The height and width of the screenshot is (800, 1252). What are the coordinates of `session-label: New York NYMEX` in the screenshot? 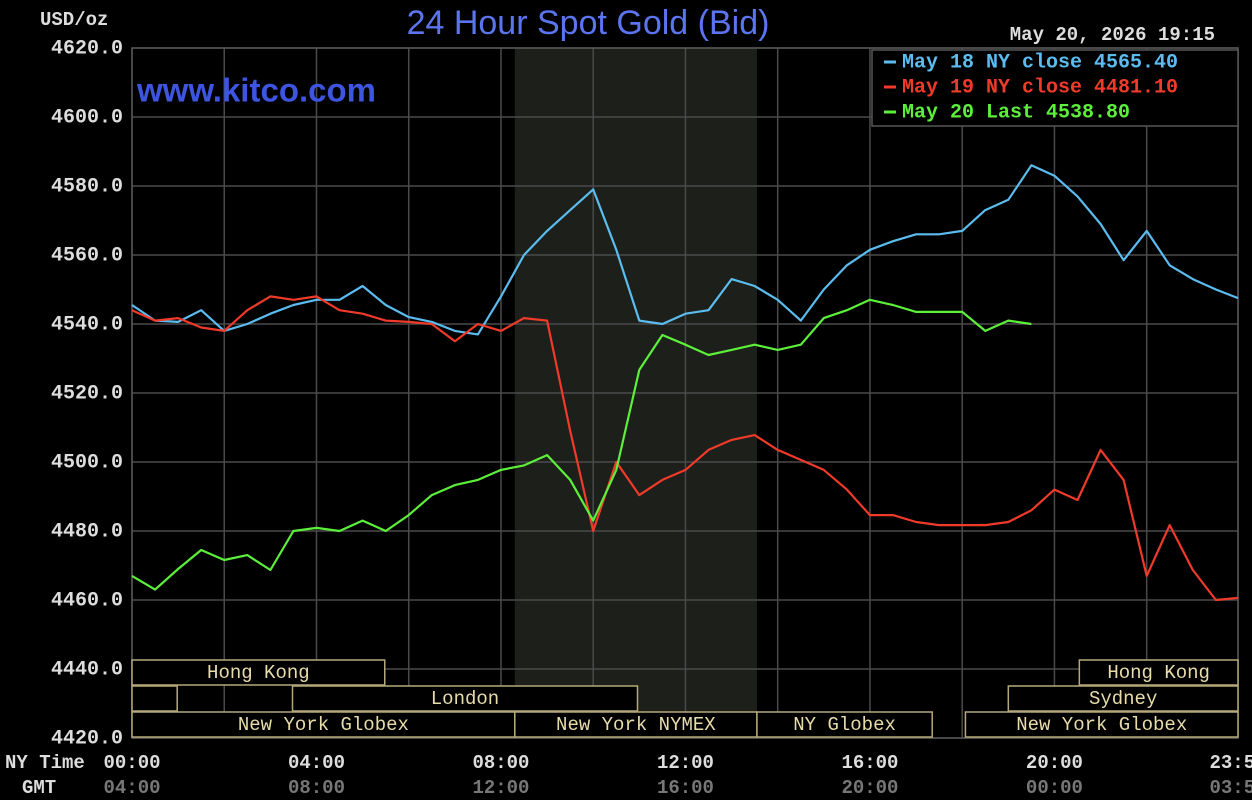 It's located at (636, 725).